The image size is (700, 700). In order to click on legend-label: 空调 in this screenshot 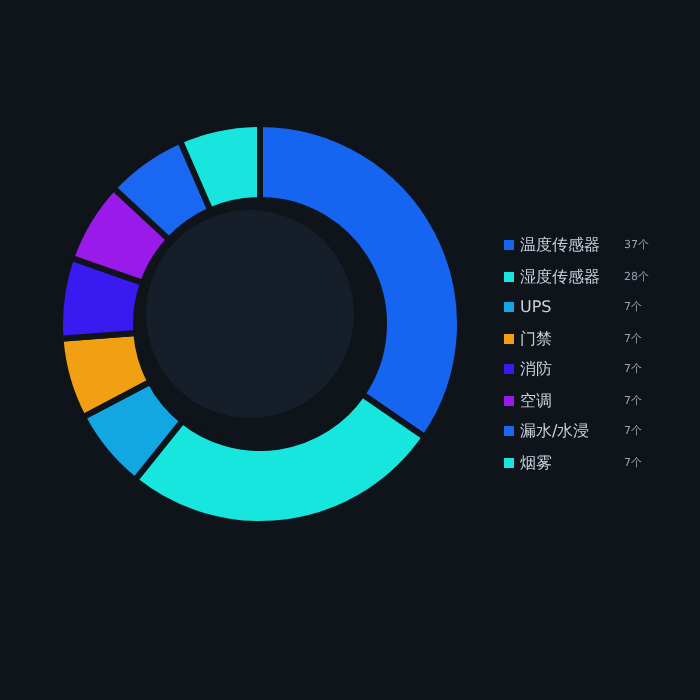, I will do `click(537, 400)`.